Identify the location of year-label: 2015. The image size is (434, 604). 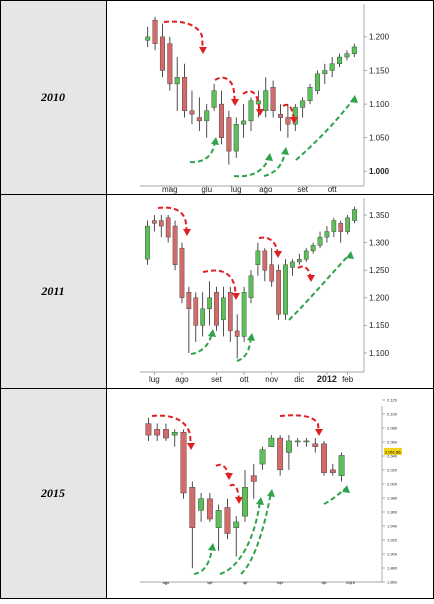
(53, 493).